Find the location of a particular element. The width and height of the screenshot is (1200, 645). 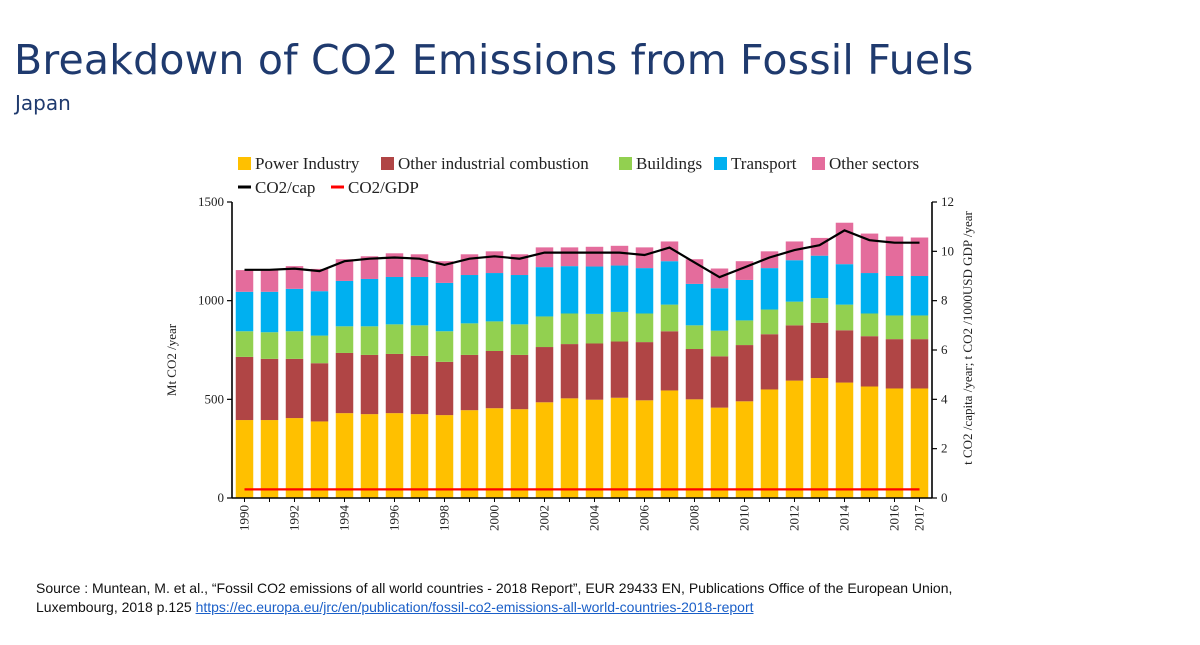

x-tick-label: 1992 is located at coordinates (294, 518).